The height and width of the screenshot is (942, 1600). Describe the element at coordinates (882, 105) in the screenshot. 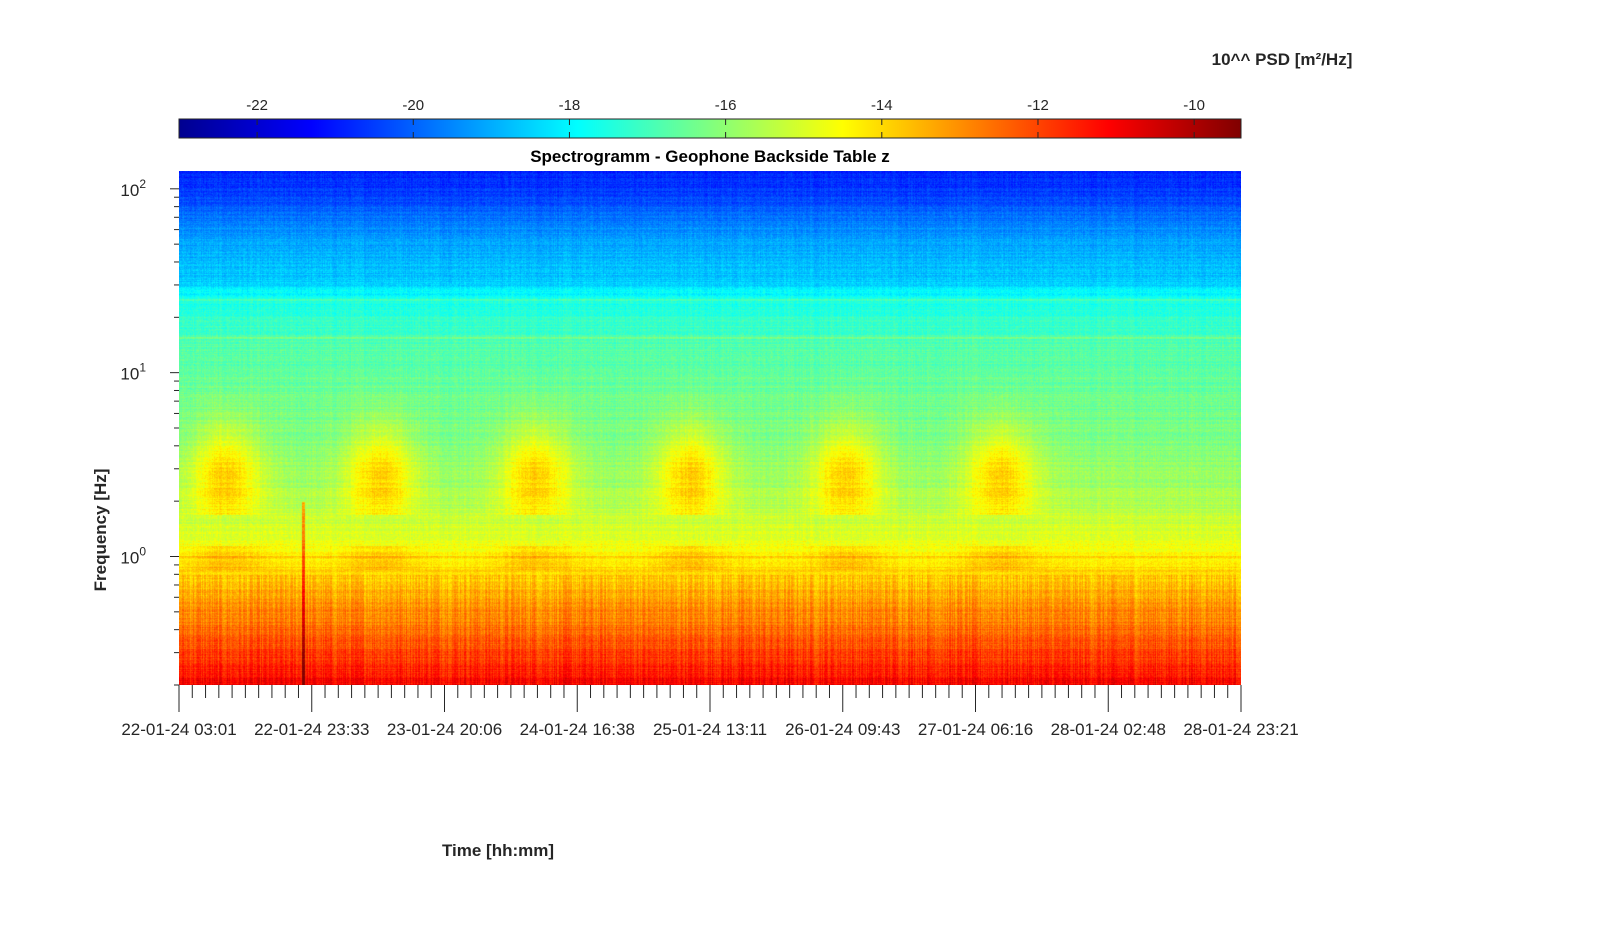

I see `colorbar-tick-label: -14` at that location.